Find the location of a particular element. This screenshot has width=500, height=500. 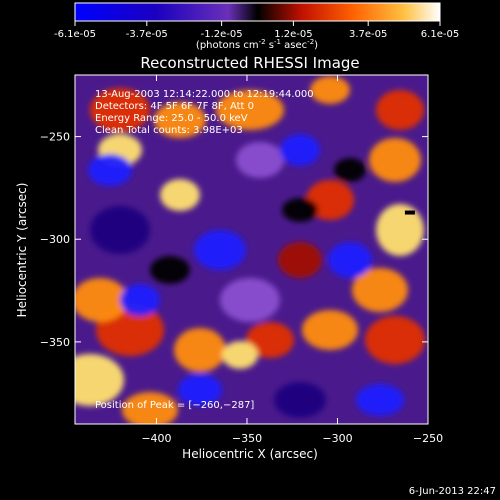

x-tick-label: −400 is located at coordinates (156, 438).